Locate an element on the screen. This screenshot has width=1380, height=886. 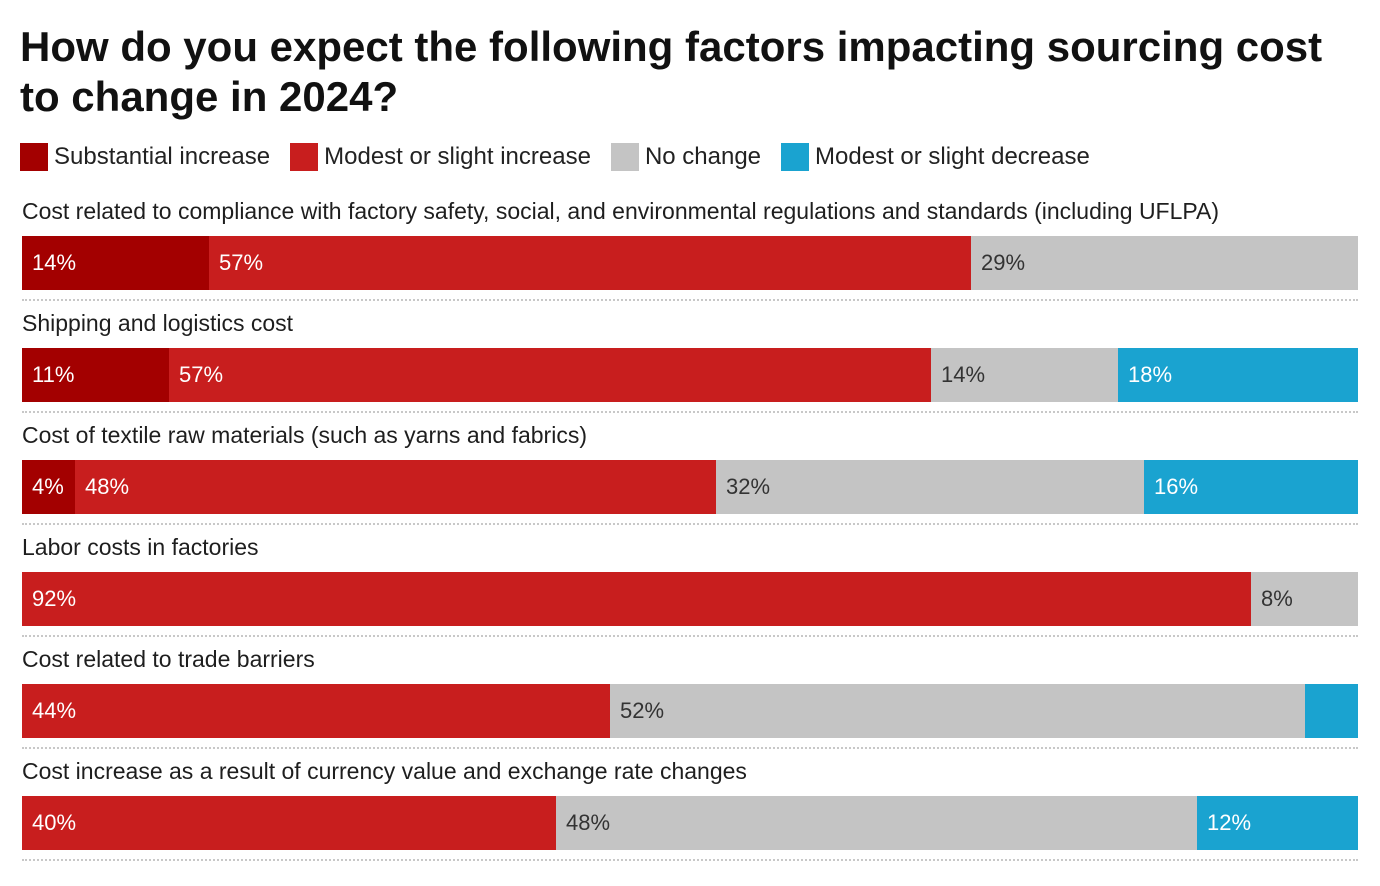
stacked-bar: 11% 57% 14% 18% is located at coordinates (690, 375).